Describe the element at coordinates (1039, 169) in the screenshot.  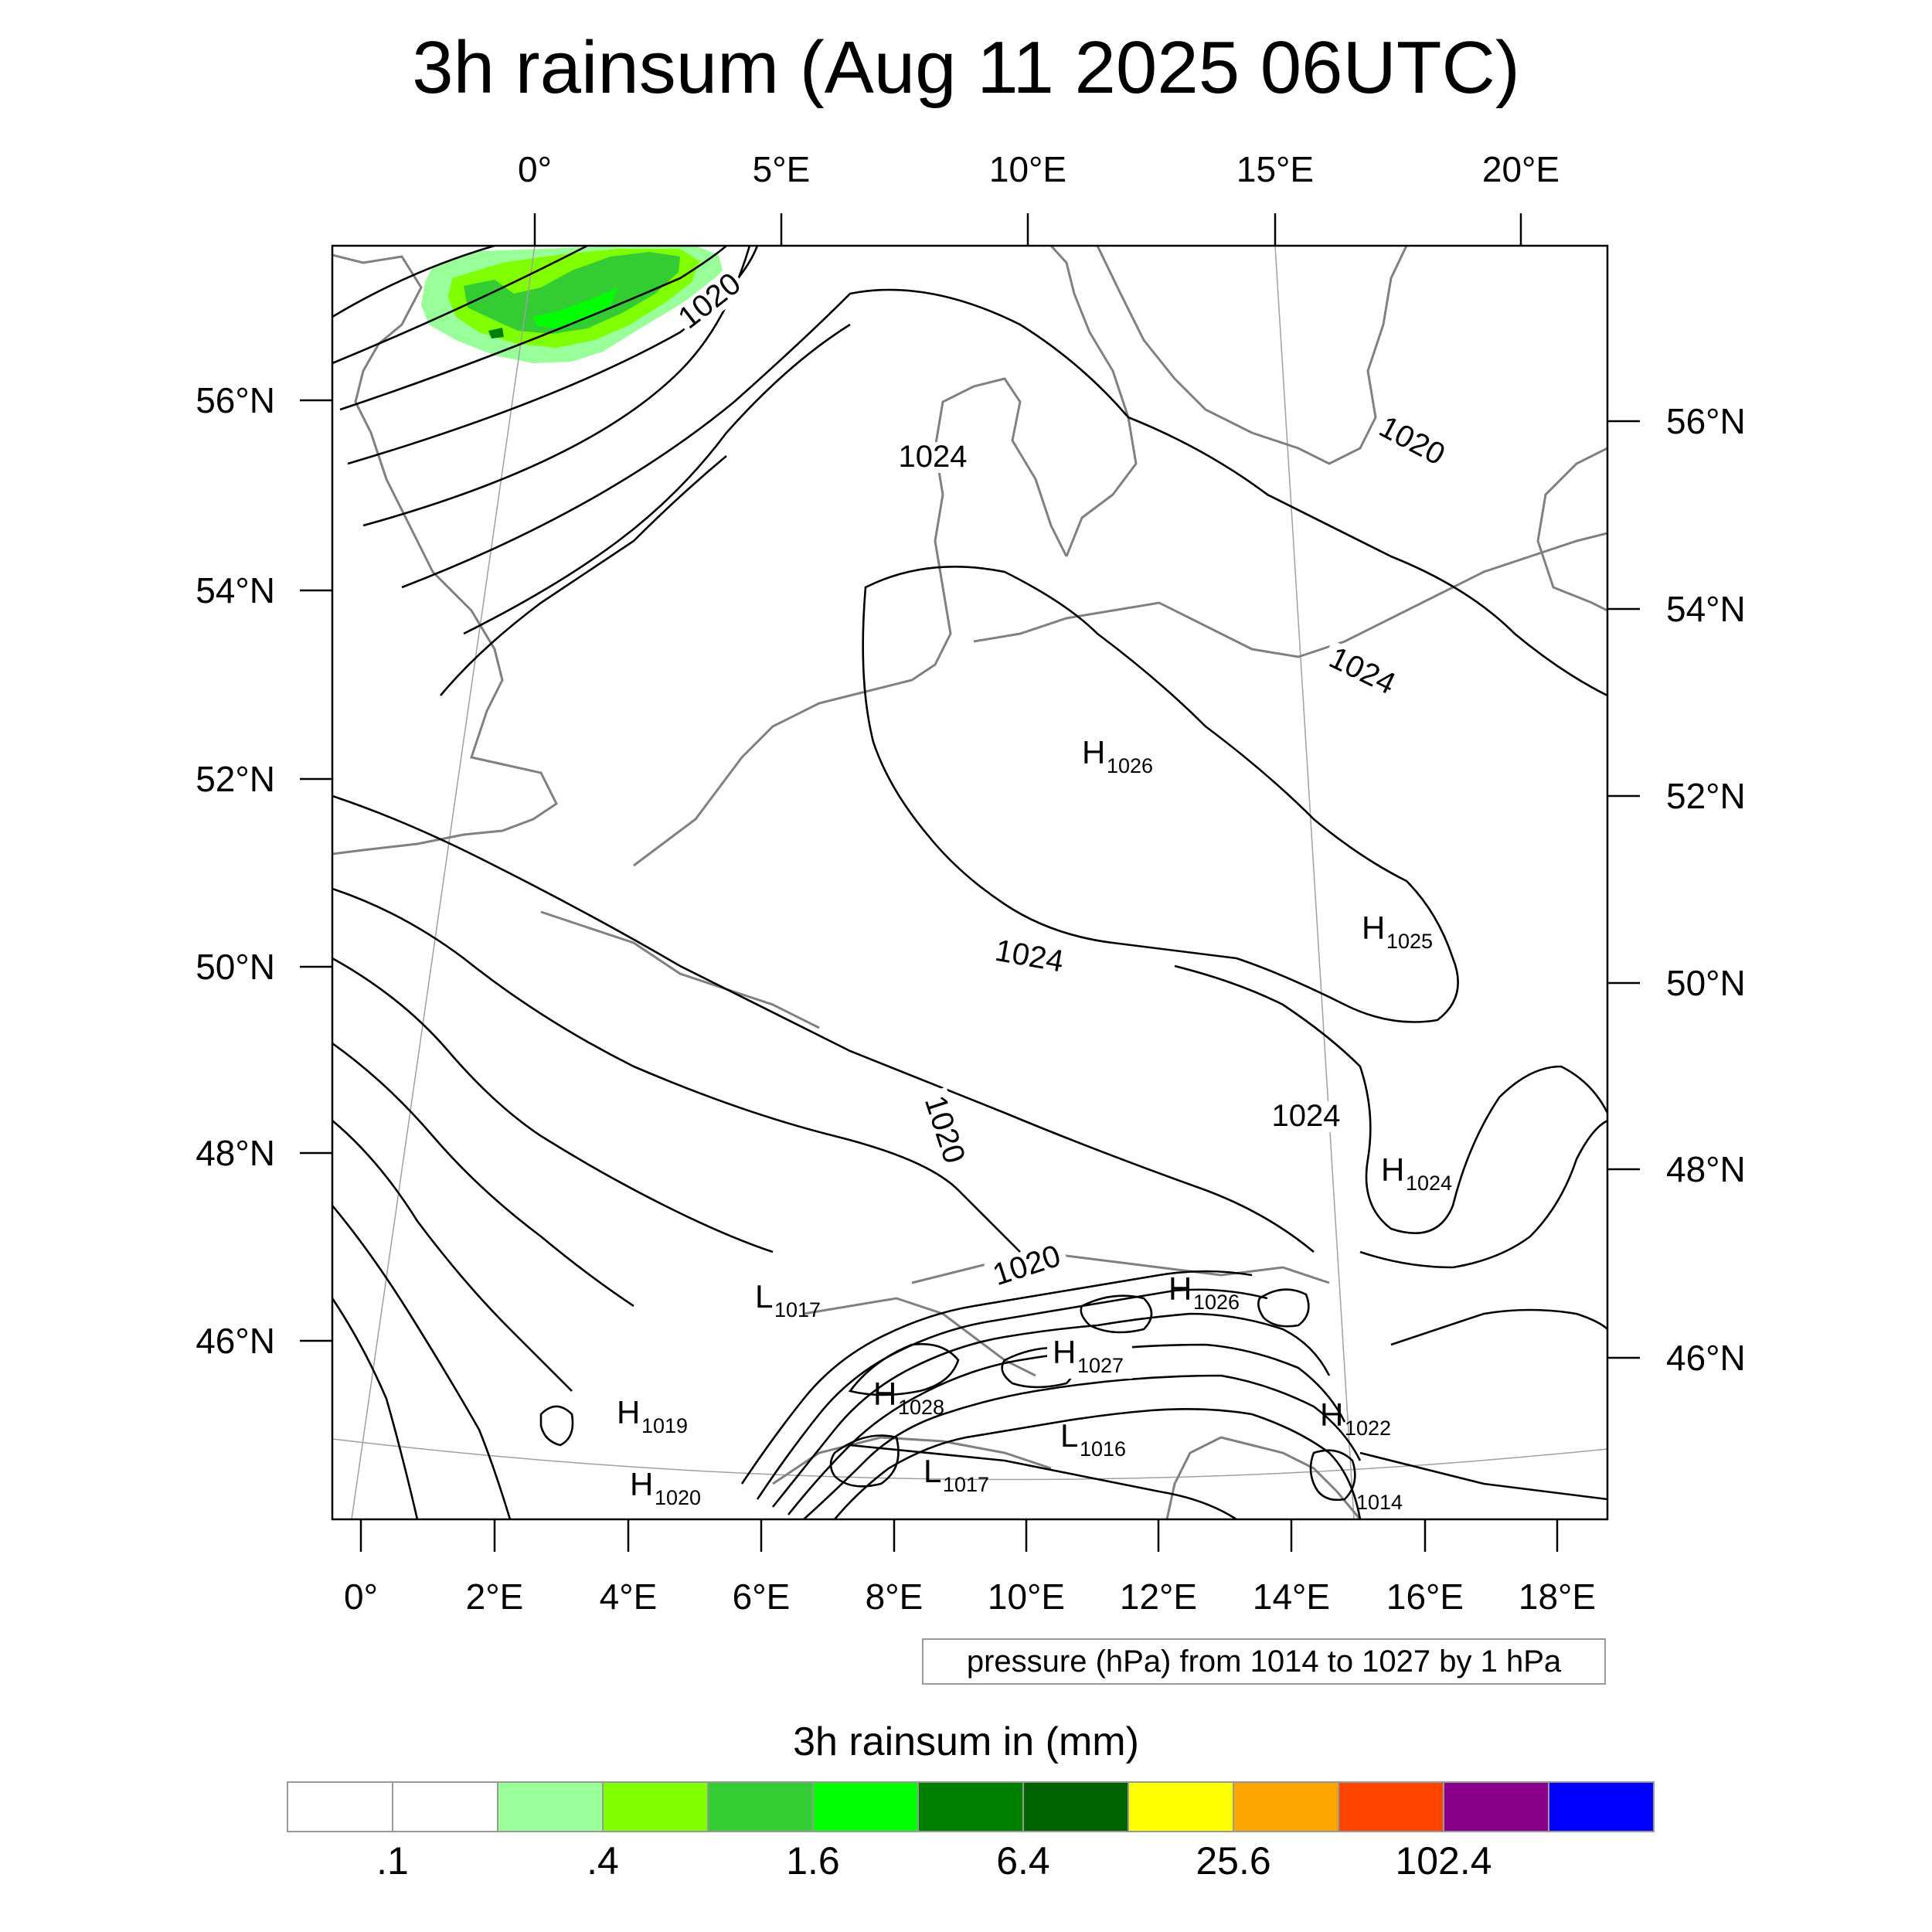
I see `top-longitude-labels: 0° 5°E 10°E 15°E 20°E` at that location.